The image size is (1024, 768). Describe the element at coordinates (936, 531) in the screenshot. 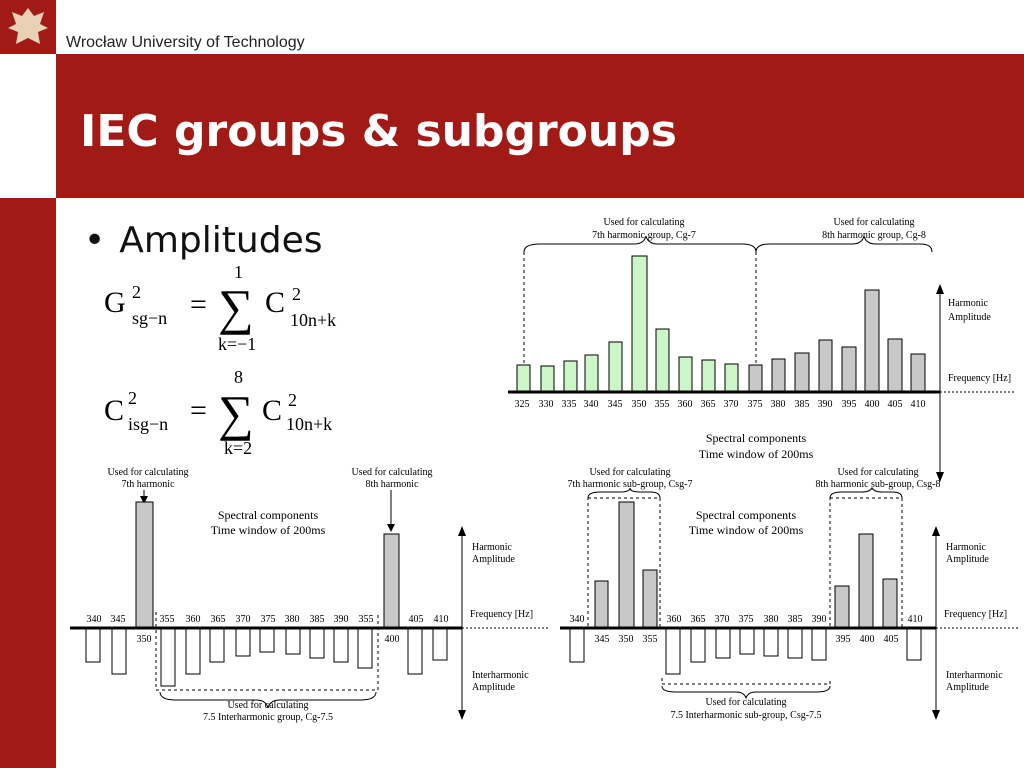

I see `fig3-arrow-up` at that location.